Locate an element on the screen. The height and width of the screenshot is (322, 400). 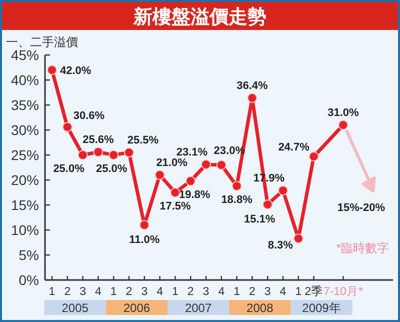
text: 2005 is located at coordinates (75, 308).